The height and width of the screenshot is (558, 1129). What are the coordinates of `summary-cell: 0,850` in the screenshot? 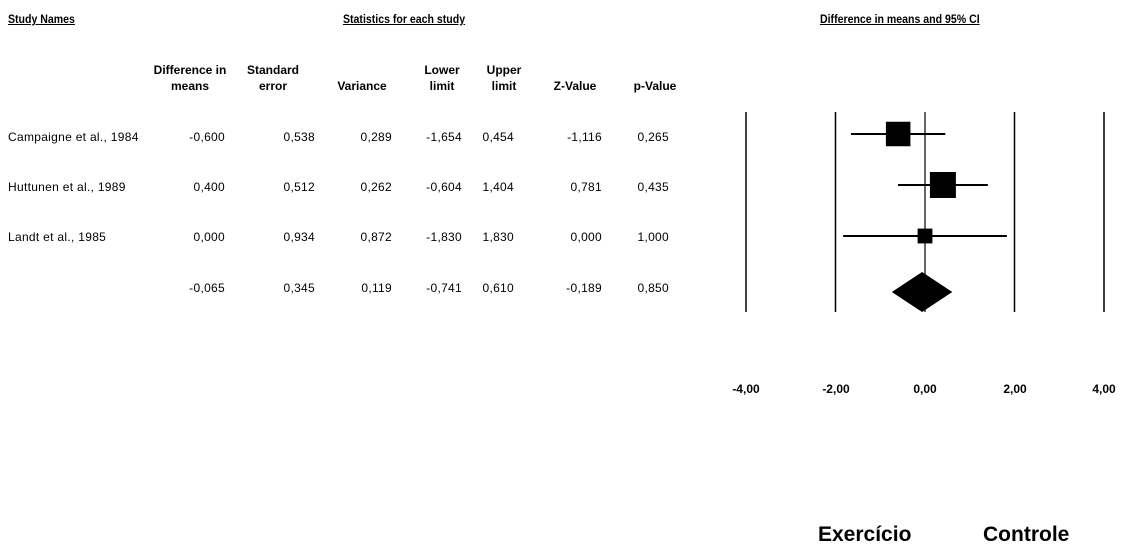 It's located at (653, 288).